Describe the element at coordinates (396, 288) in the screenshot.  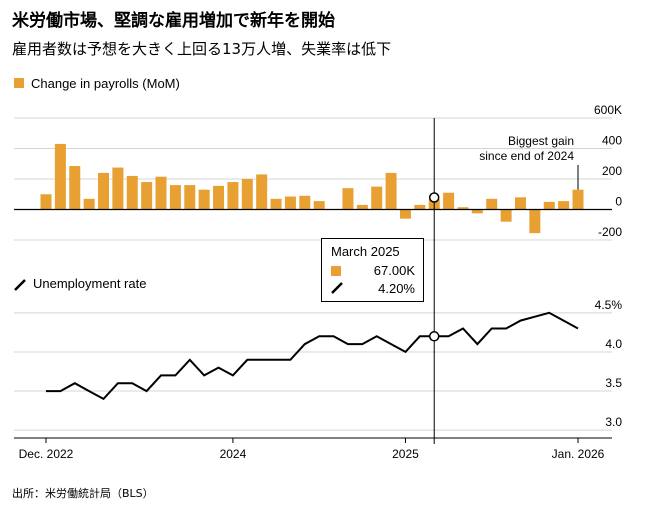
I see `tooltip-rate-value: 4.20%` at that location.